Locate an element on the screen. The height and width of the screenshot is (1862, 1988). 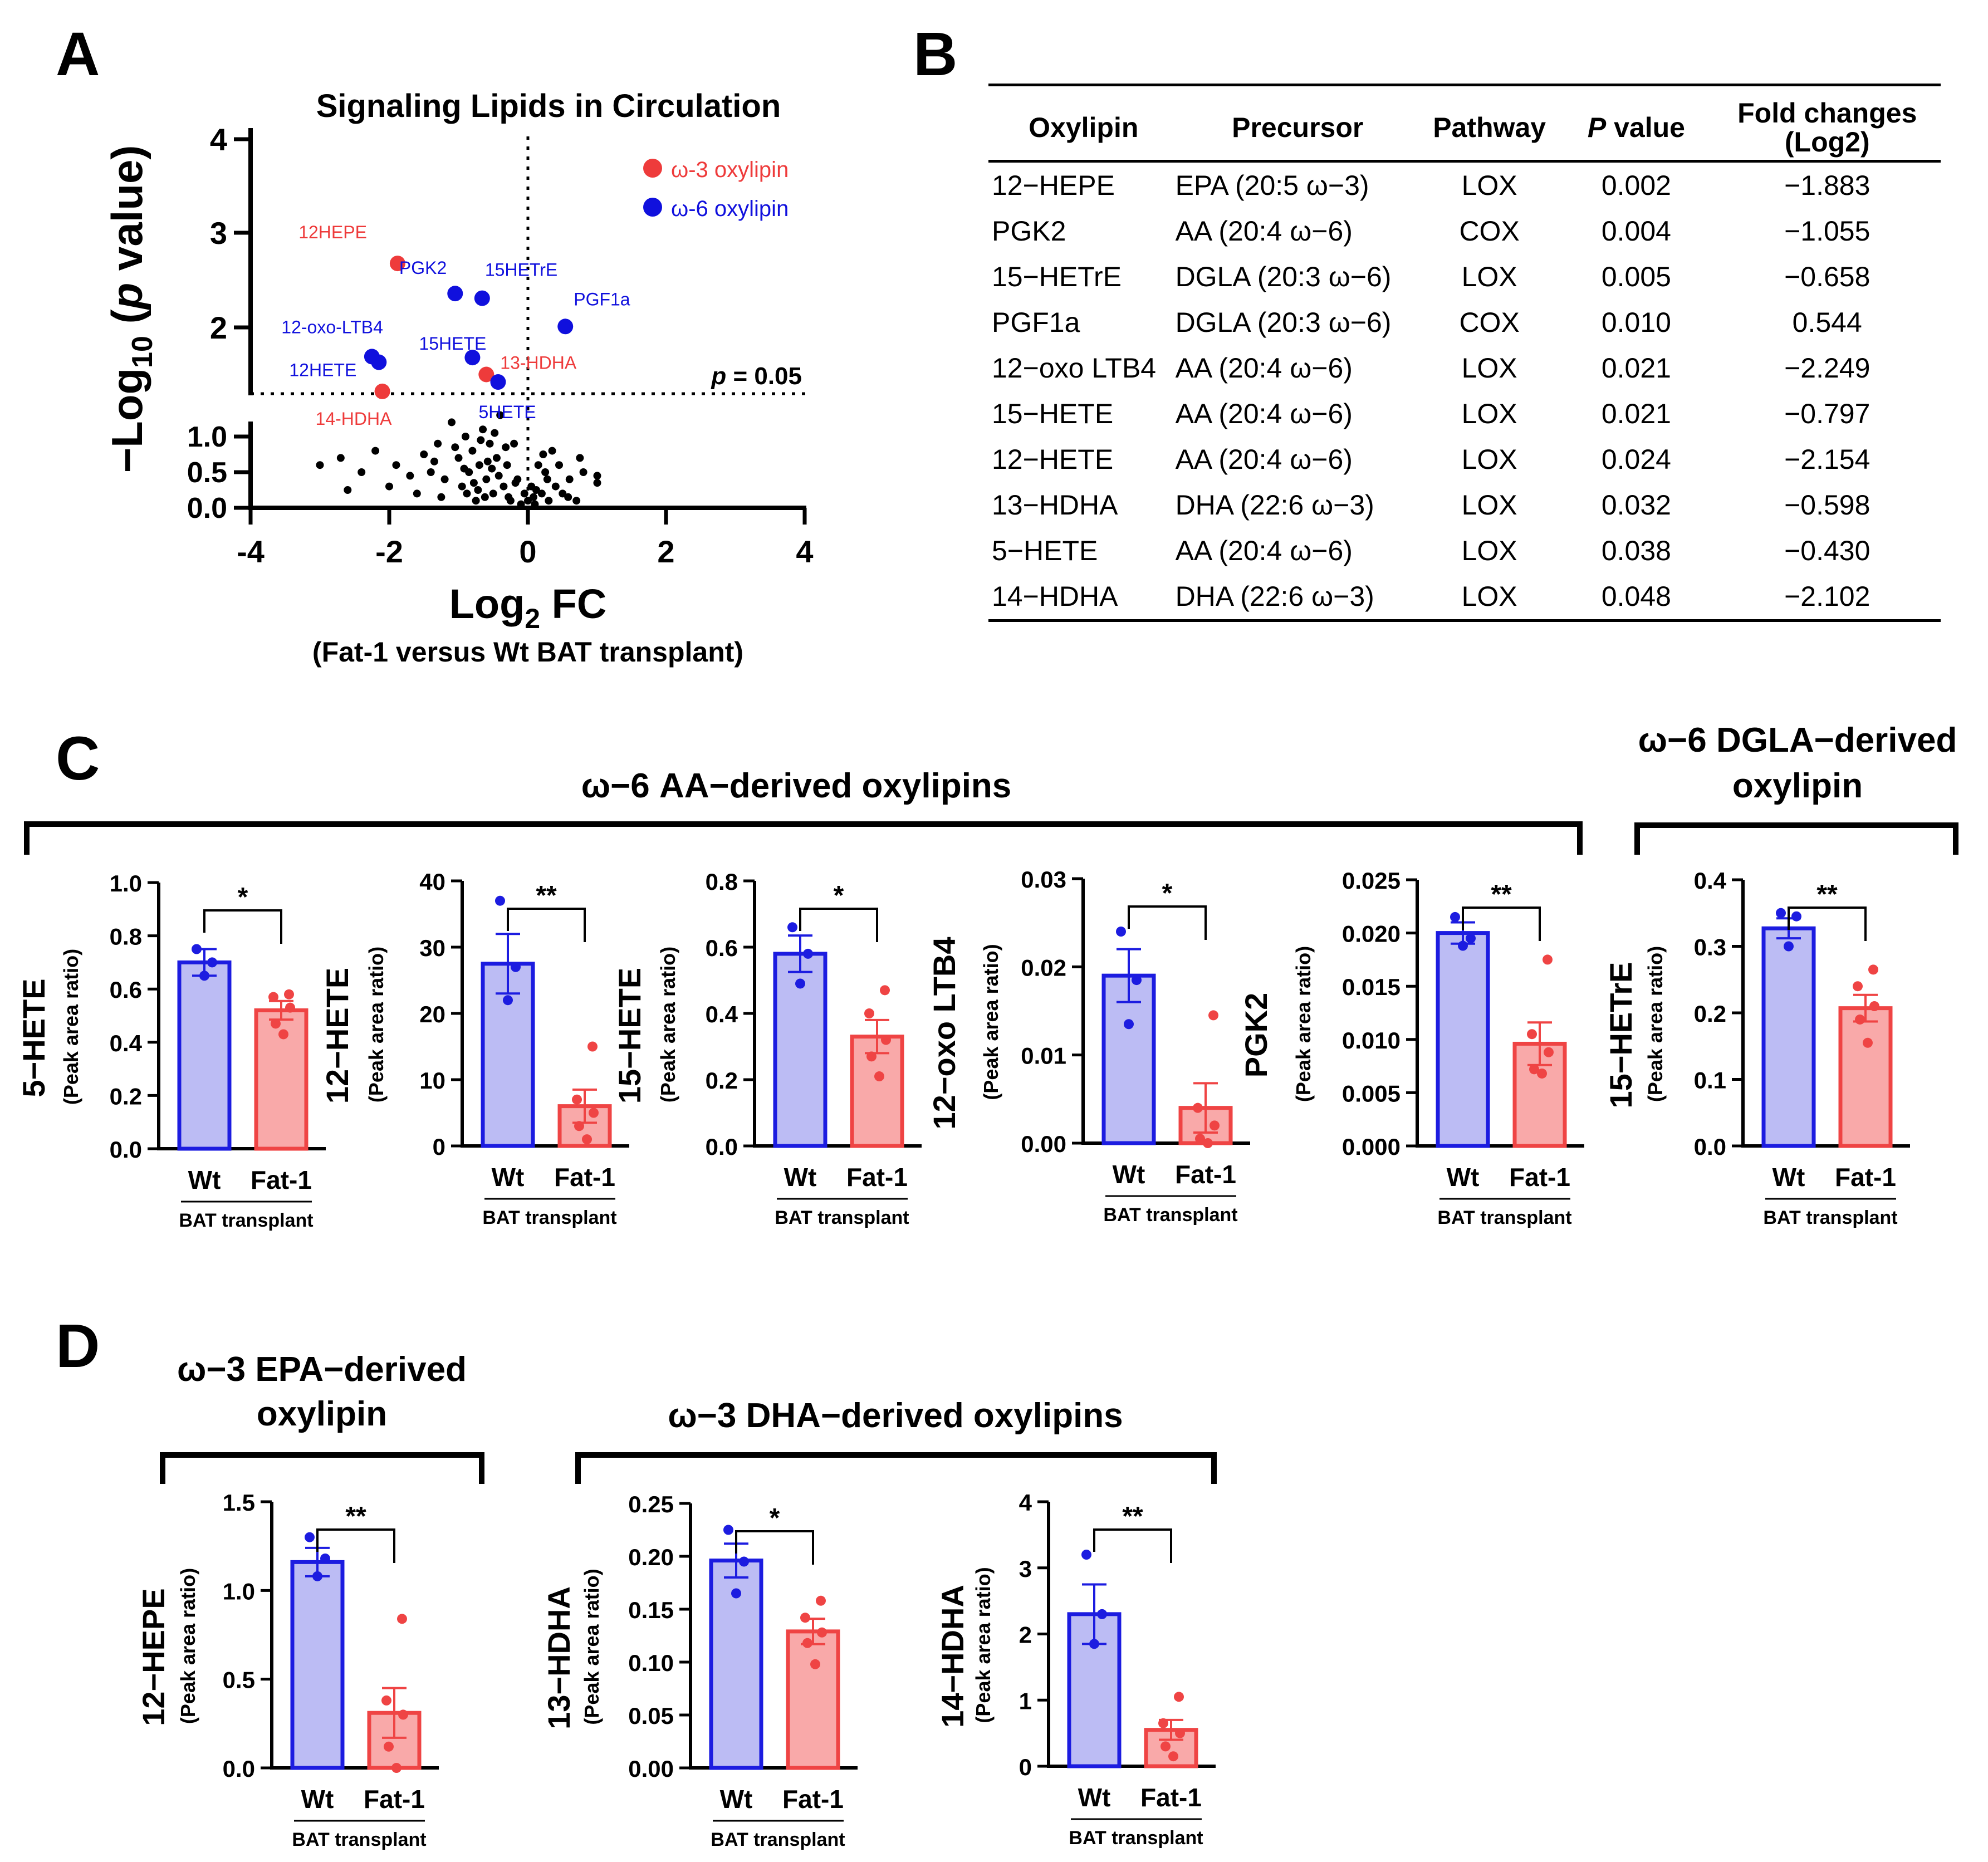
bracket-epa is located at coordinates (322, 1468).